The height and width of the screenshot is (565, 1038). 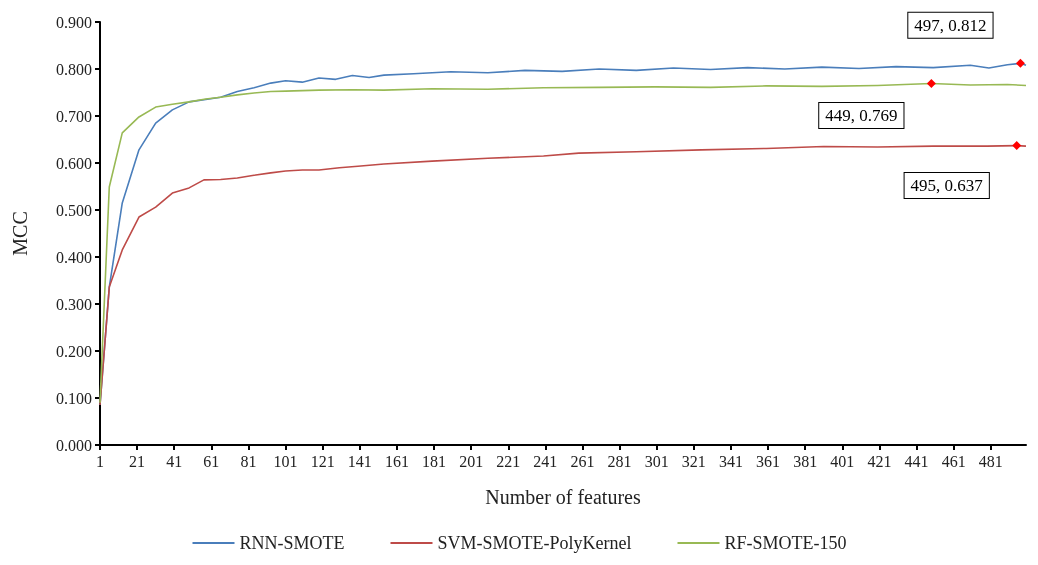 What do you see at coordinates (545, 461) in the screenshot?
I see `x-tick-label: 241` at bounding box center [545, 461].